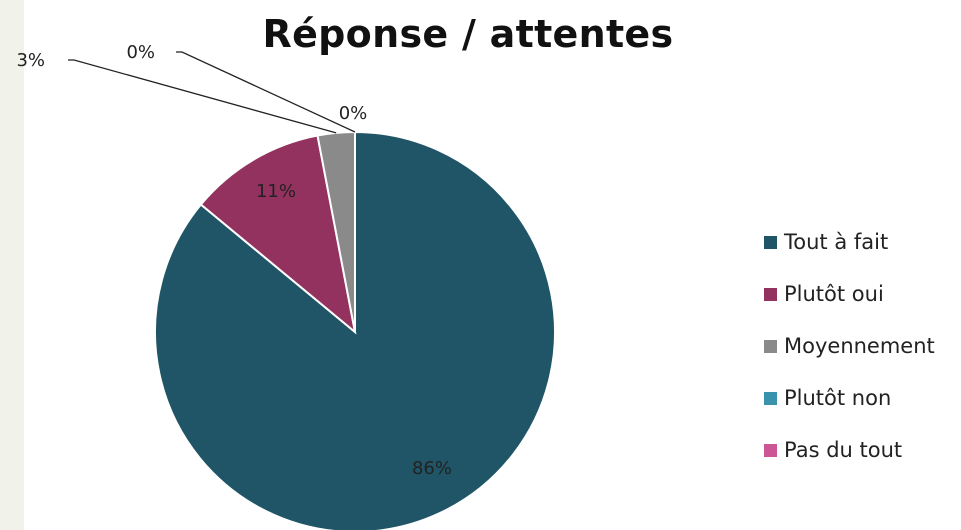 The width and height of the screenshot is (961, 530). What do you see at coordinates (770, 346) in the screenshot?
I see `legend-swatch-moyennement` at bounding box center [770, 346].